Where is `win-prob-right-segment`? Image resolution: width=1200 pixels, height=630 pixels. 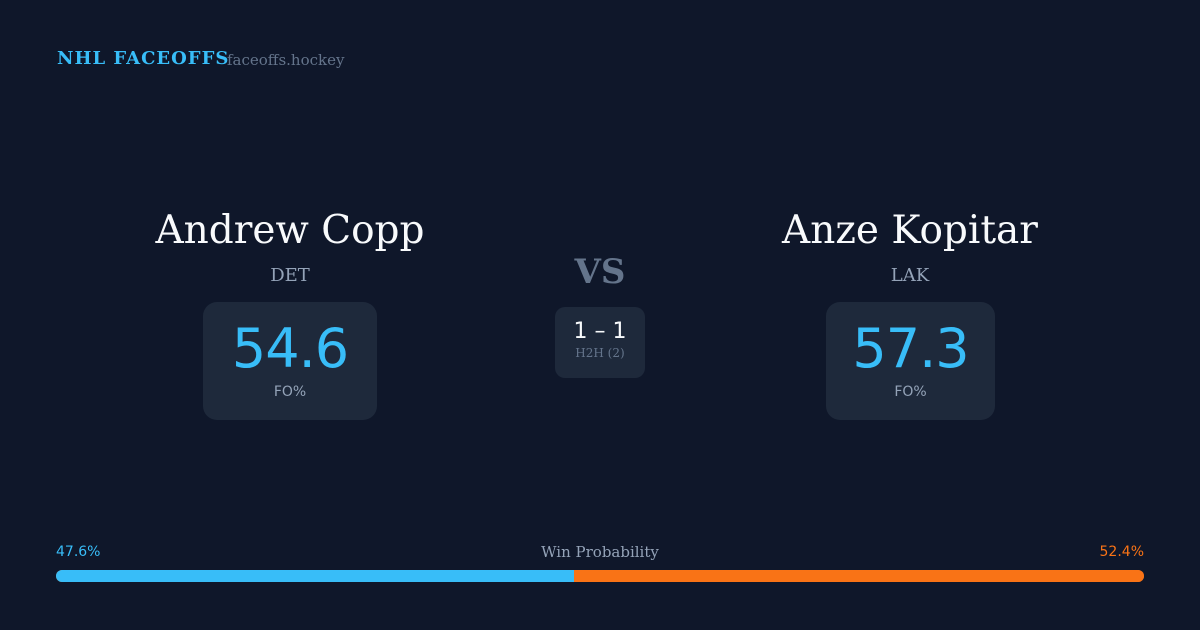 win-prob-right-segment is located at coordinates (858, 576).